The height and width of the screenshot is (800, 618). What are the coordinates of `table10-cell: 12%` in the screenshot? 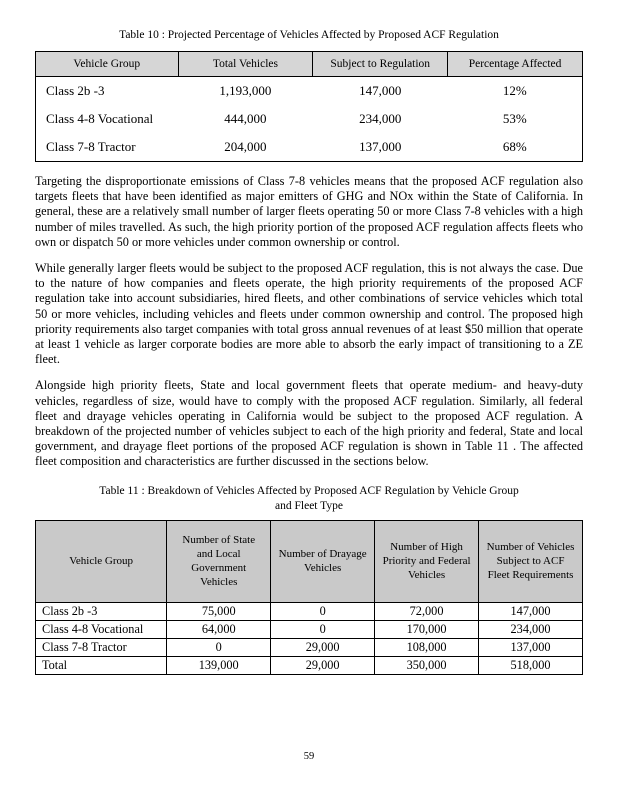 It's located at (514, 90).